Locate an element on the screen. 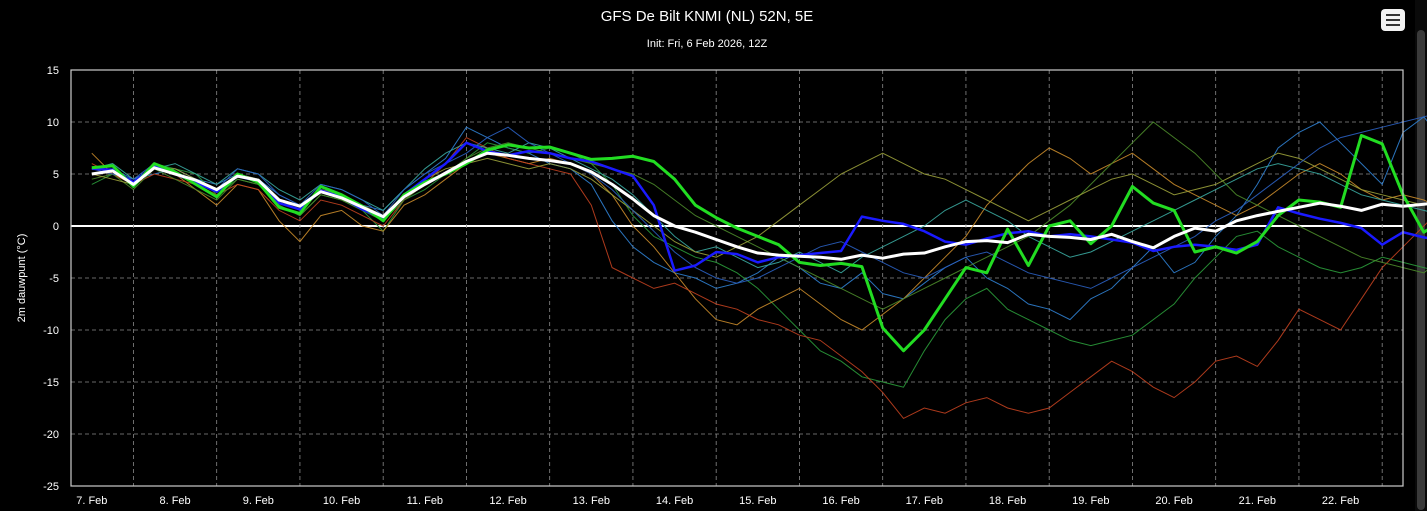 The height and width of the screenshot is (511, 1427). x-tick-label: 13. Feb is located at coordinates (591, 501).